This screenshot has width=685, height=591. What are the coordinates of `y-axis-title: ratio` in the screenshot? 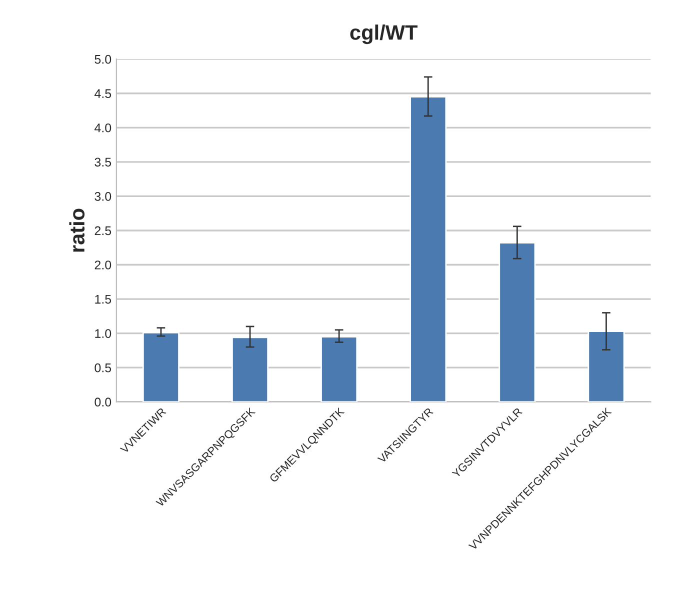 It's located at (77, 230).